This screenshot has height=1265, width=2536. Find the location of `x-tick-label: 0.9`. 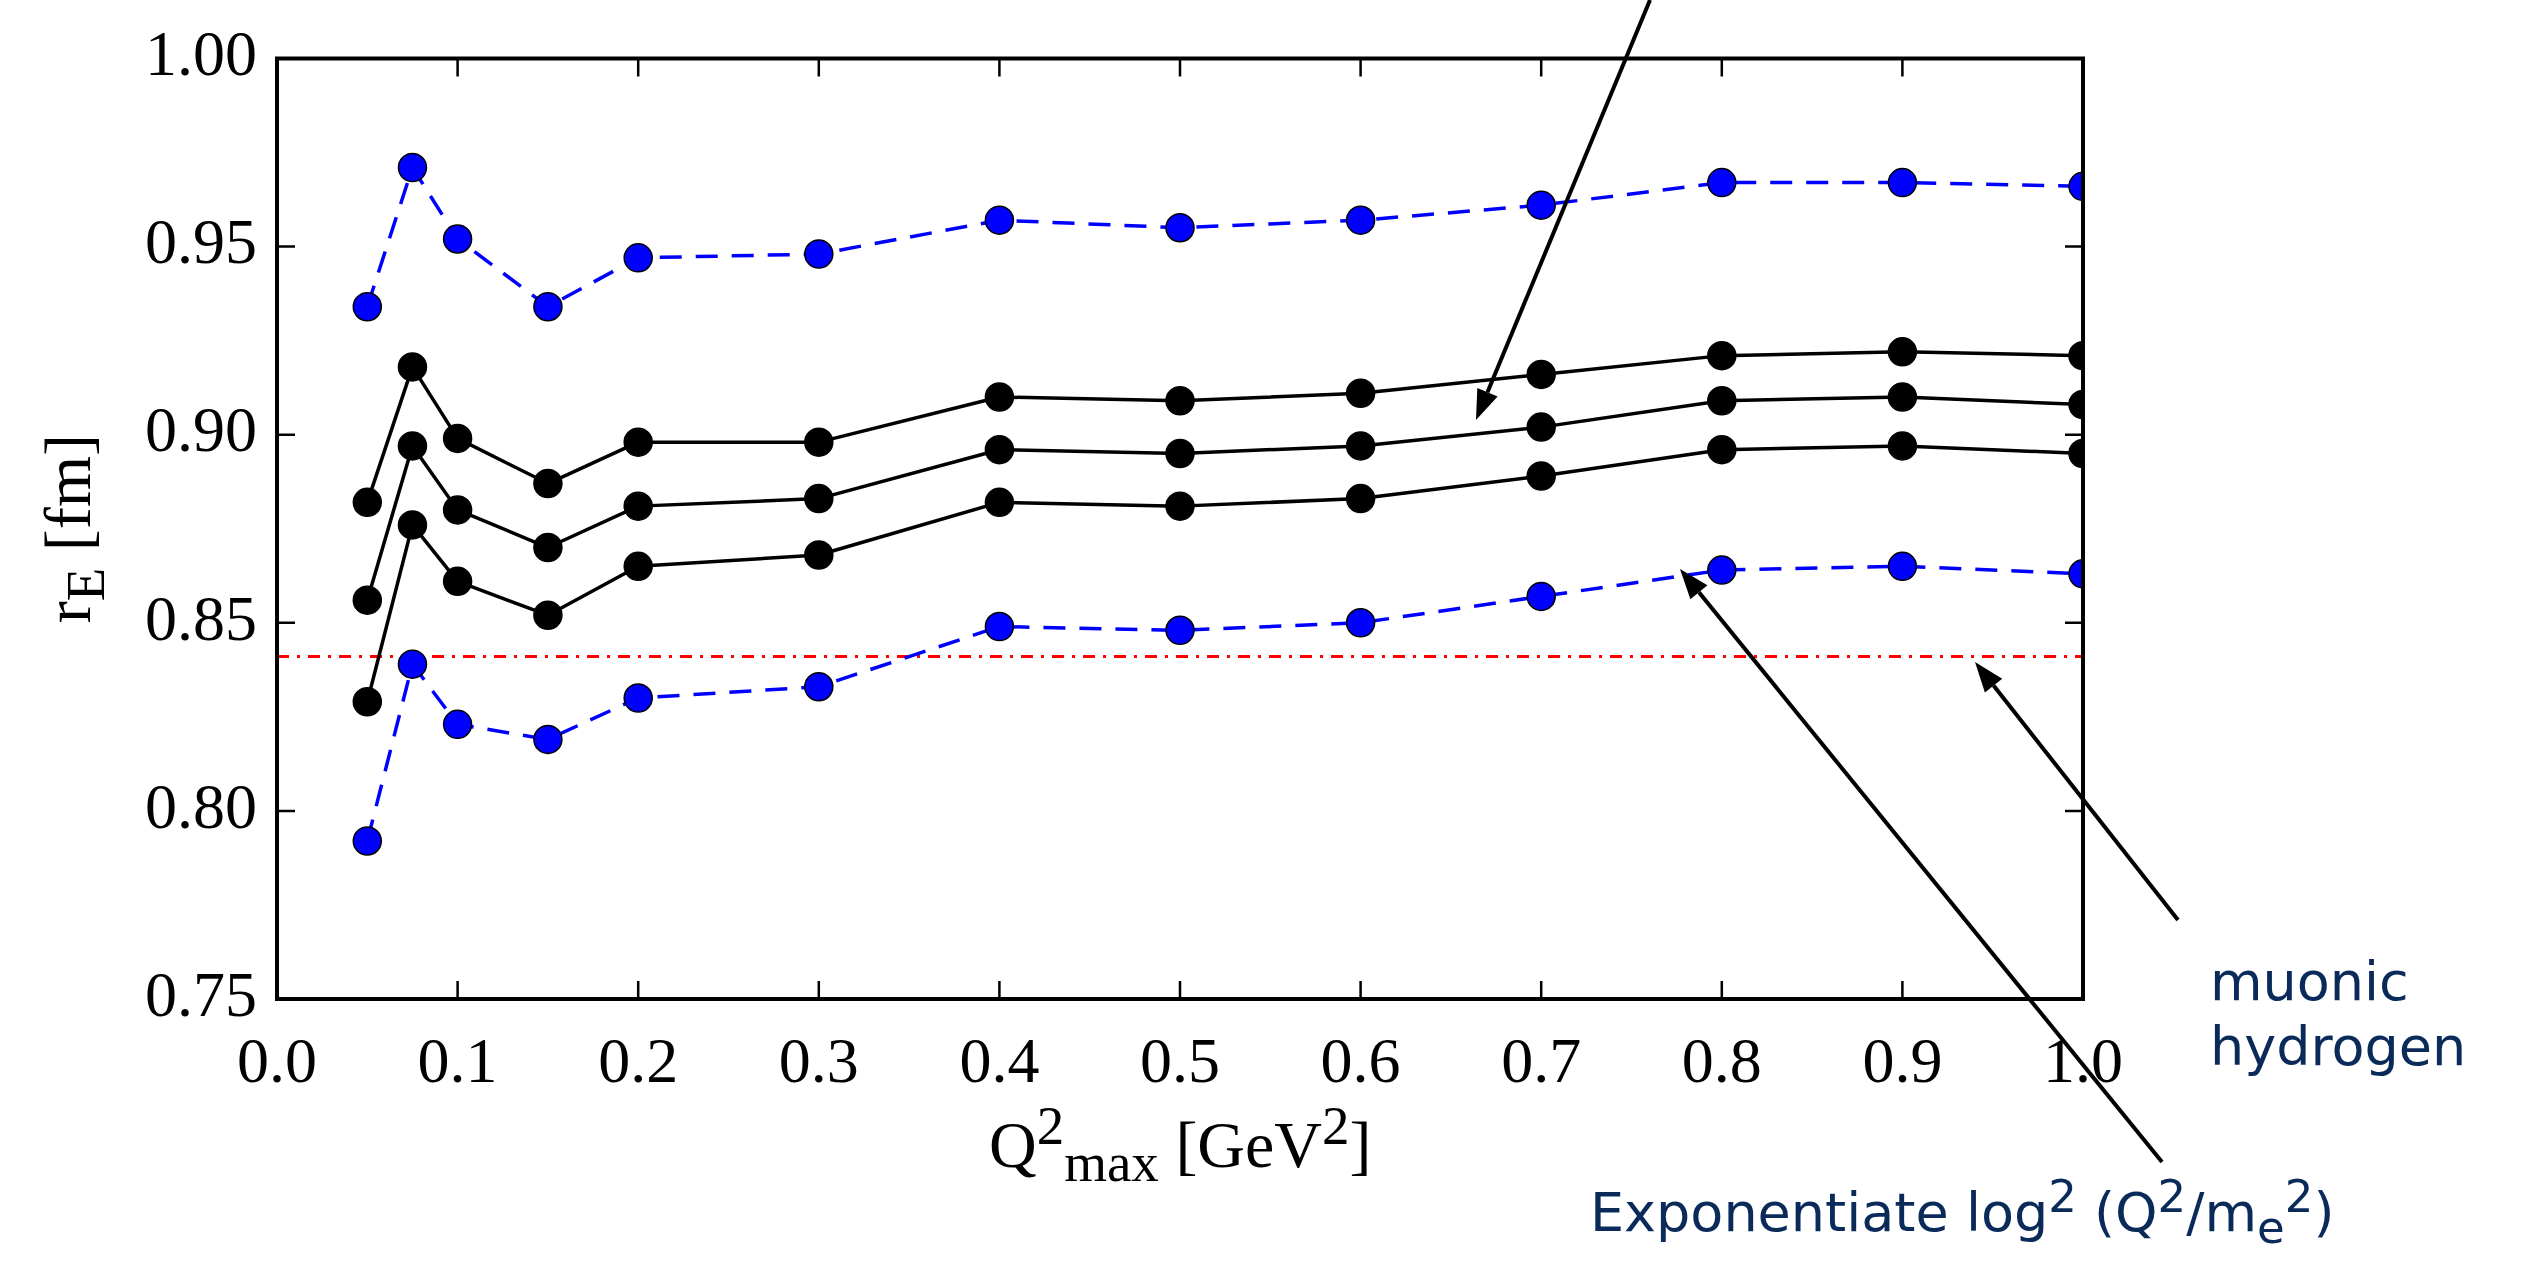

x-tick-label: 0.9 is located at coordinates (1902, 1061).